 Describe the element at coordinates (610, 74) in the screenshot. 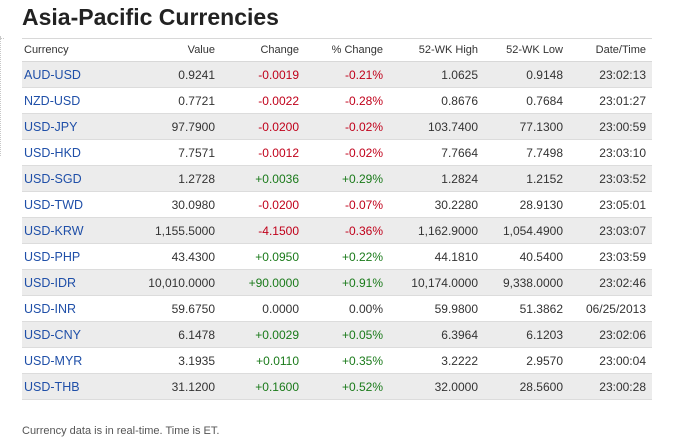

I see `datetime-cell: 23:02:13` at that location.